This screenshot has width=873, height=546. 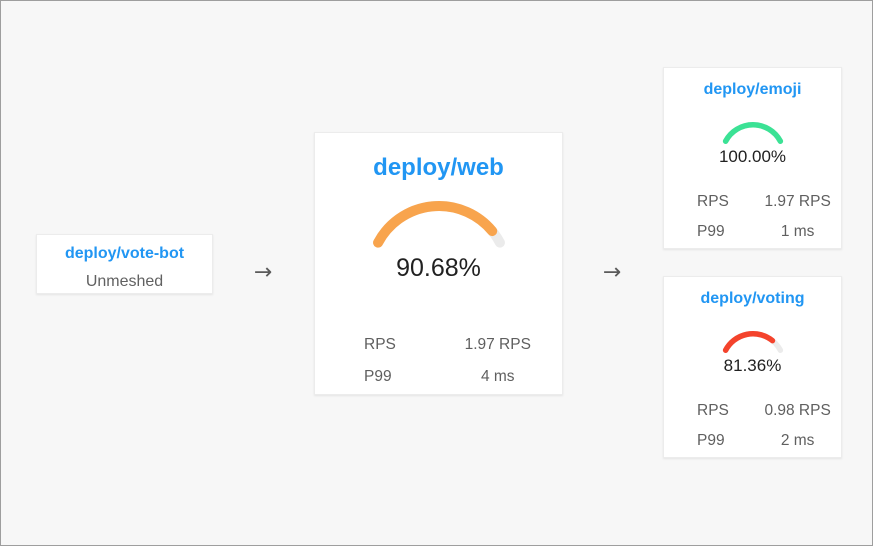 What do you see at coordinates (497, 376) in the screenshot?
I see `stat-value: 4 ms` at bounding box center [497, 376].